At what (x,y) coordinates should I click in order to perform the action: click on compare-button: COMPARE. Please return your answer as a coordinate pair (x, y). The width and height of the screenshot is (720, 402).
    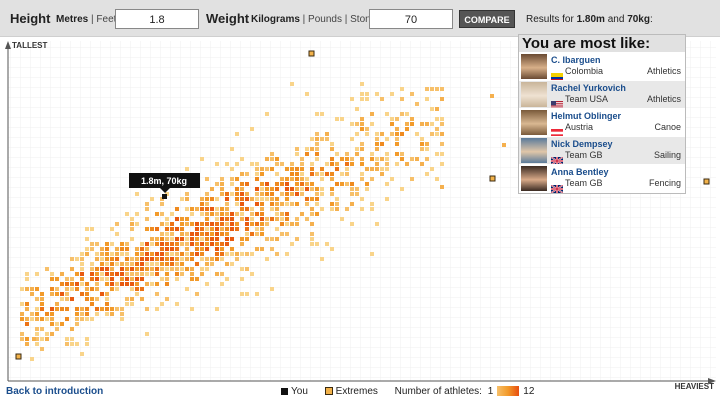
    Looking at the image, I should click on (487, 19).